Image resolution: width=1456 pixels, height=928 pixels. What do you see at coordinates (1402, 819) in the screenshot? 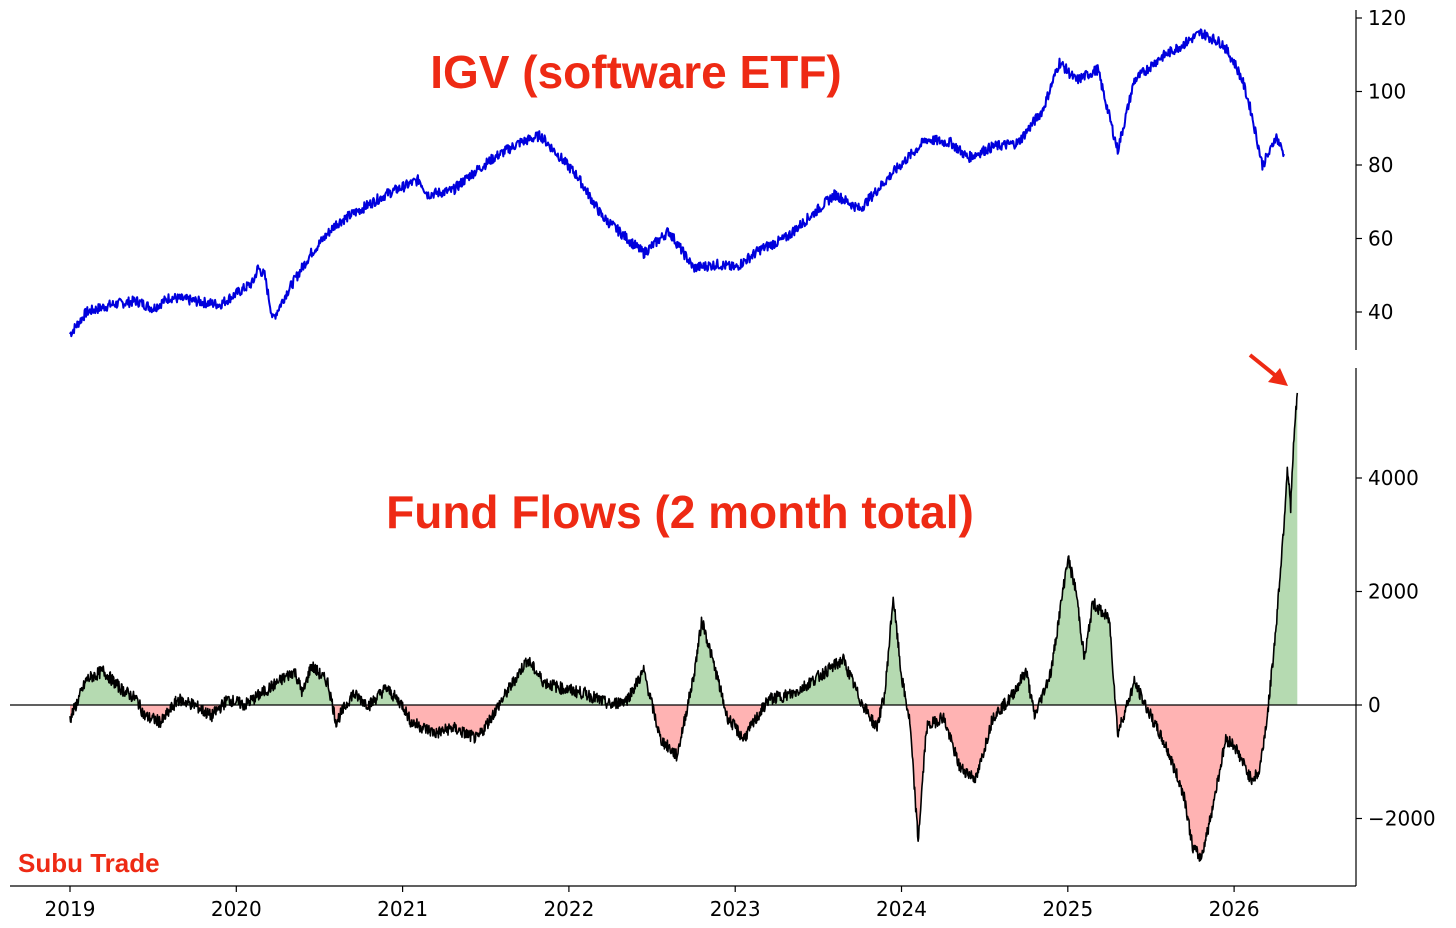
I see `flow-y-tick-label: −2000` at bounding box center [1402, 819].